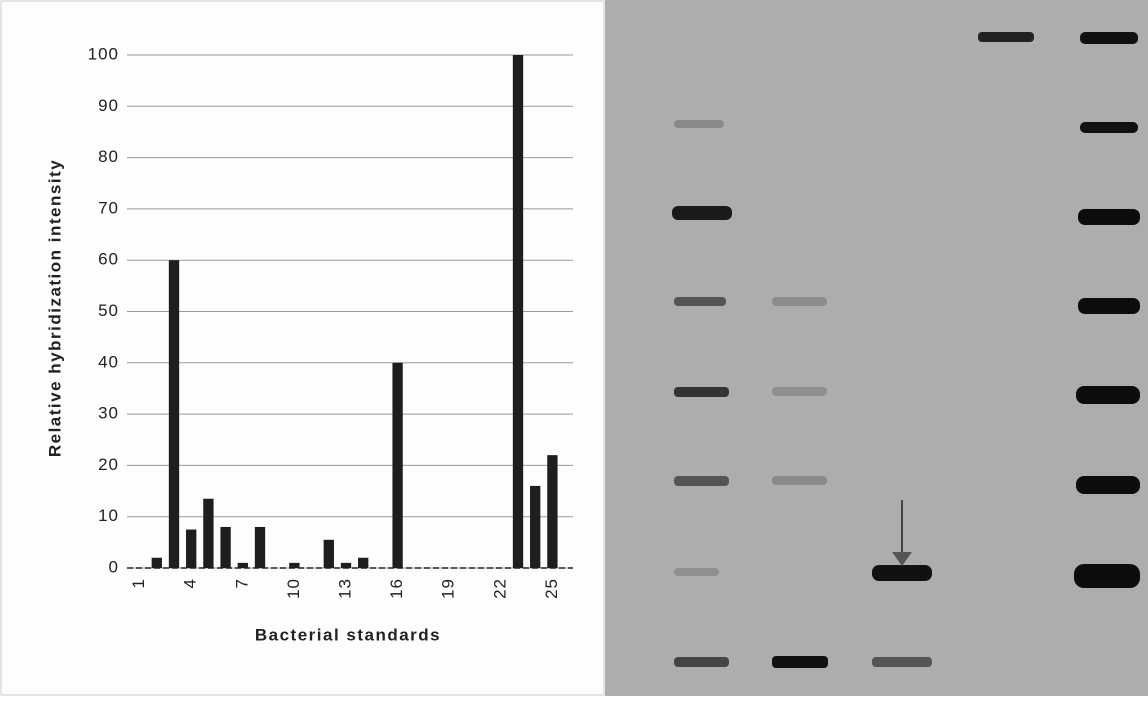  What do you see at coordinates (114, 566) in the screenshot?
I see `y-tick-label: 0` at bounding box center [114, 566].